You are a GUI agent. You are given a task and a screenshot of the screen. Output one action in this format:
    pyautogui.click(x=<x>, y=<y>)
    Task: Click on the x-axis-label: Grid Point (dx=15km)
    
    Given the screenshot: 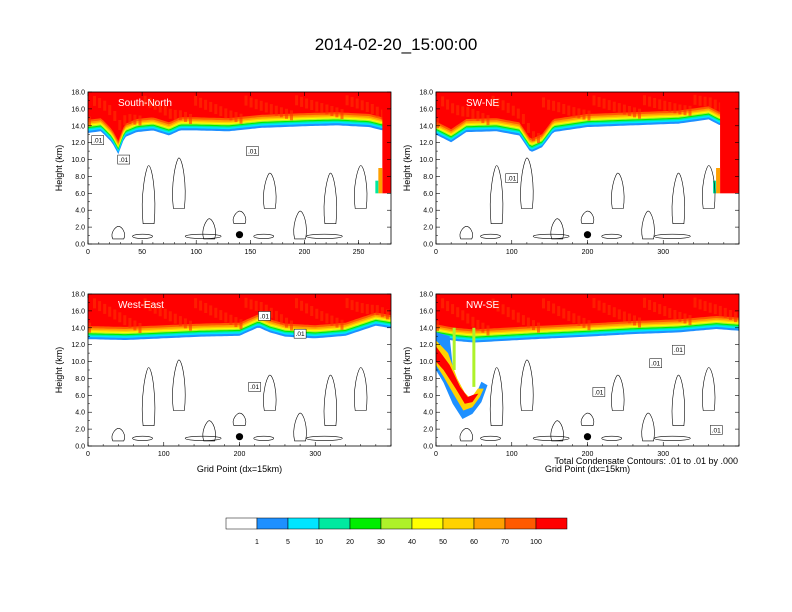 What is the action you would take?
    pyautogui.click(x=587, y=469)
    